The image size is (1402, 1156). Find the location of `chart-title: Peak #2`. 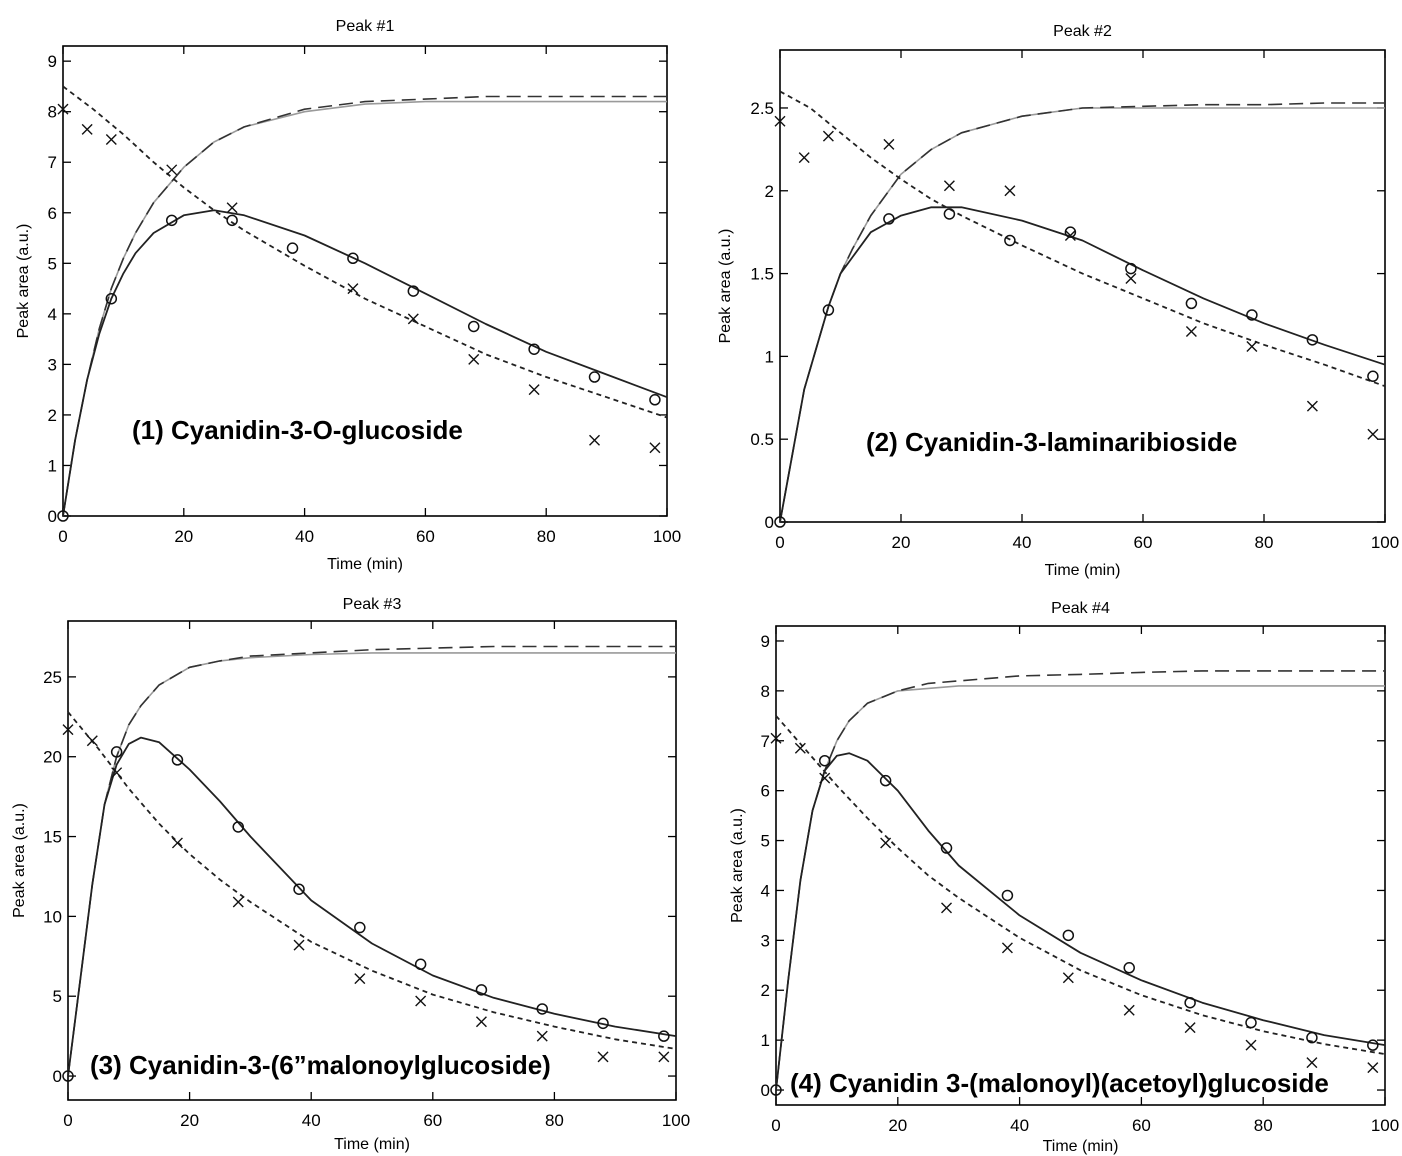

chart-title: Peak #2 is located at coordinates (1082, 31).